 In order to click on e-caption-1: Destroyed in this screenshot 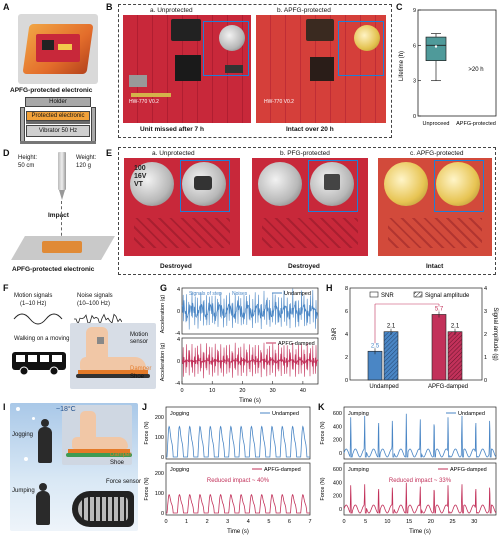, I will do `click(304, 266)`.